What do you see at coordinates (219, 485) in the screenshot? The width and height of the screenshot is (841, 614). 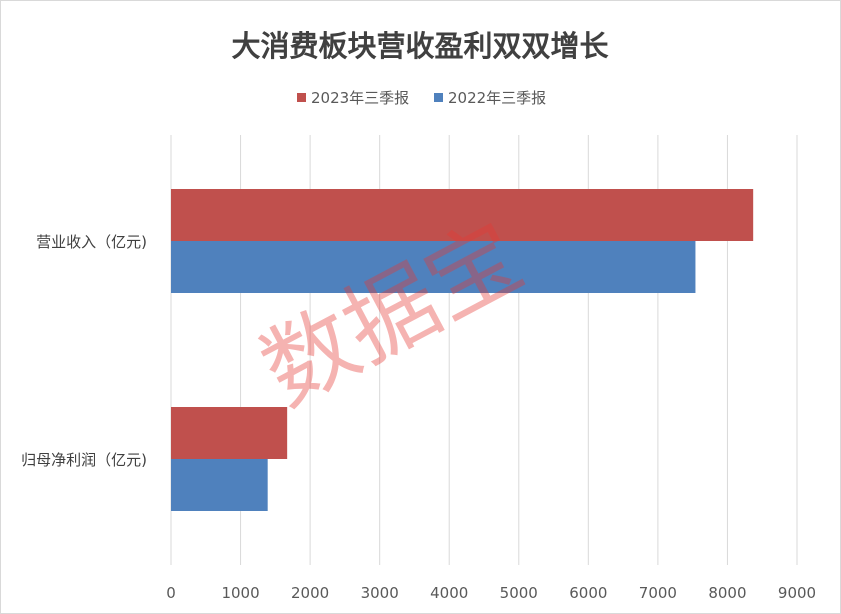 I see `bar-net-profit-2022` at bounding box center [219, 485].